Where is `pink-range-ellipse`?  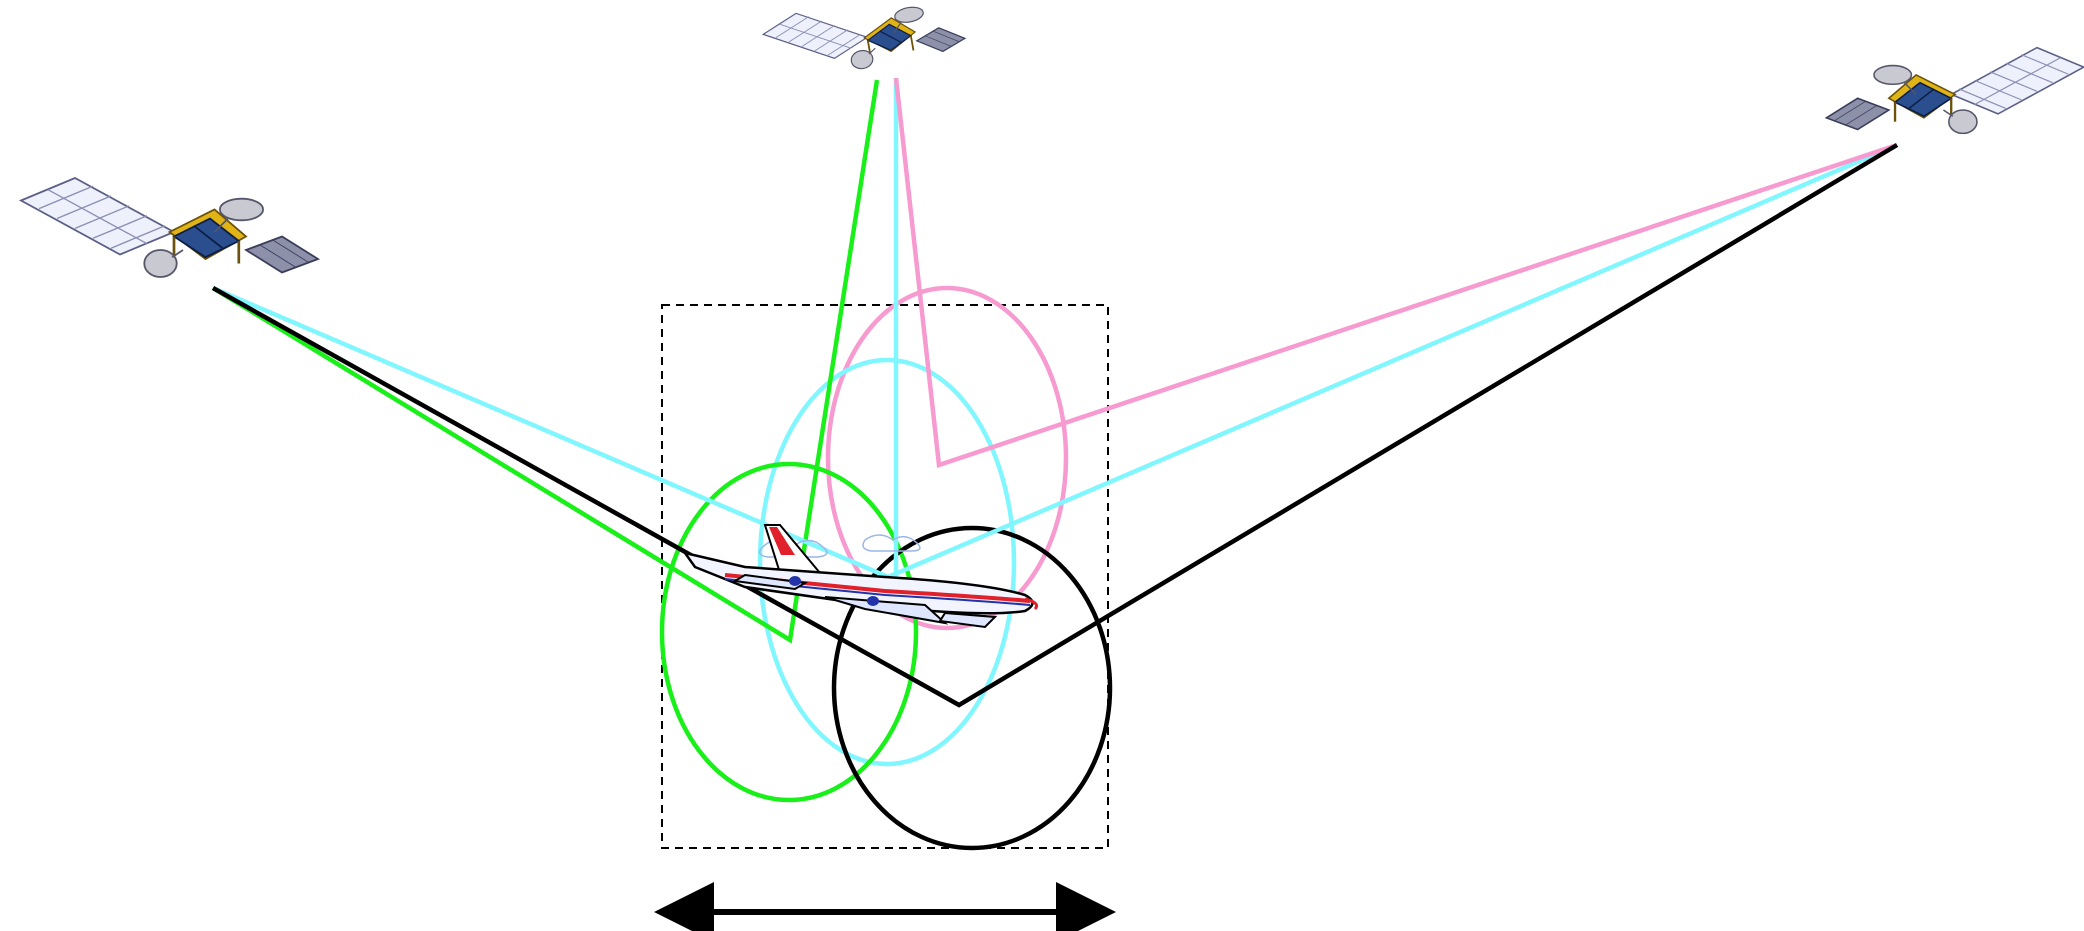
pink-range-ellipse is located at coordinates (947, 458).